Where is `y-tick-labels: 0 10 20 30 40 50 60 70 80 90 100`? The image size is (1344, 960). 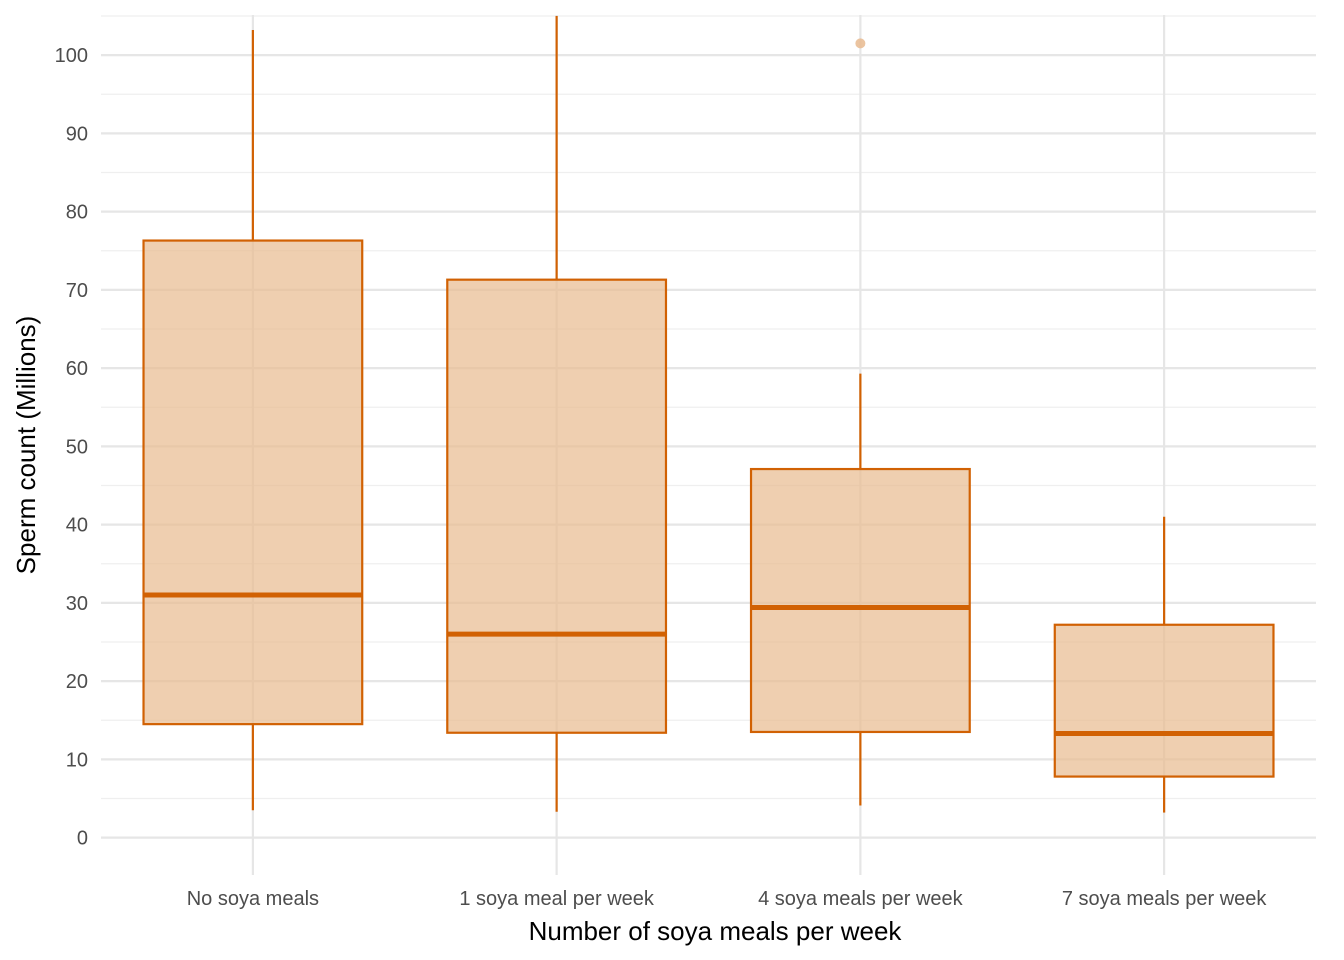
y-tick-labels: 0 10 20 30 40 50 60 70 80 90 100 is located at coordinates (71, 447).